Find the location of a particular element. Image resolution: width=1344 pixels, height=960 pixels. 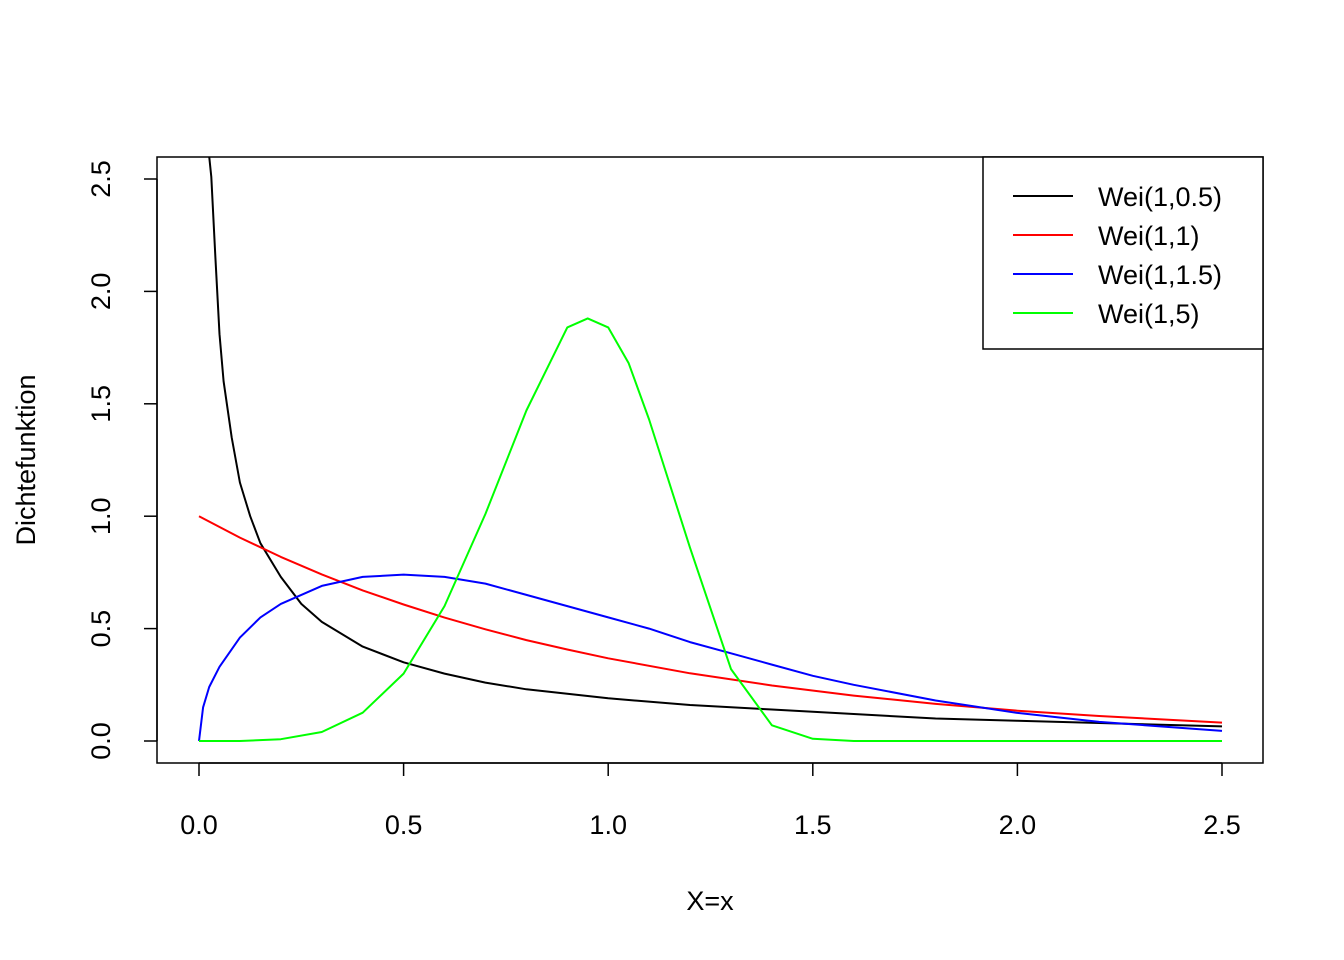

x-tick-label: 2.0 is located at coordinates (1018, 825).